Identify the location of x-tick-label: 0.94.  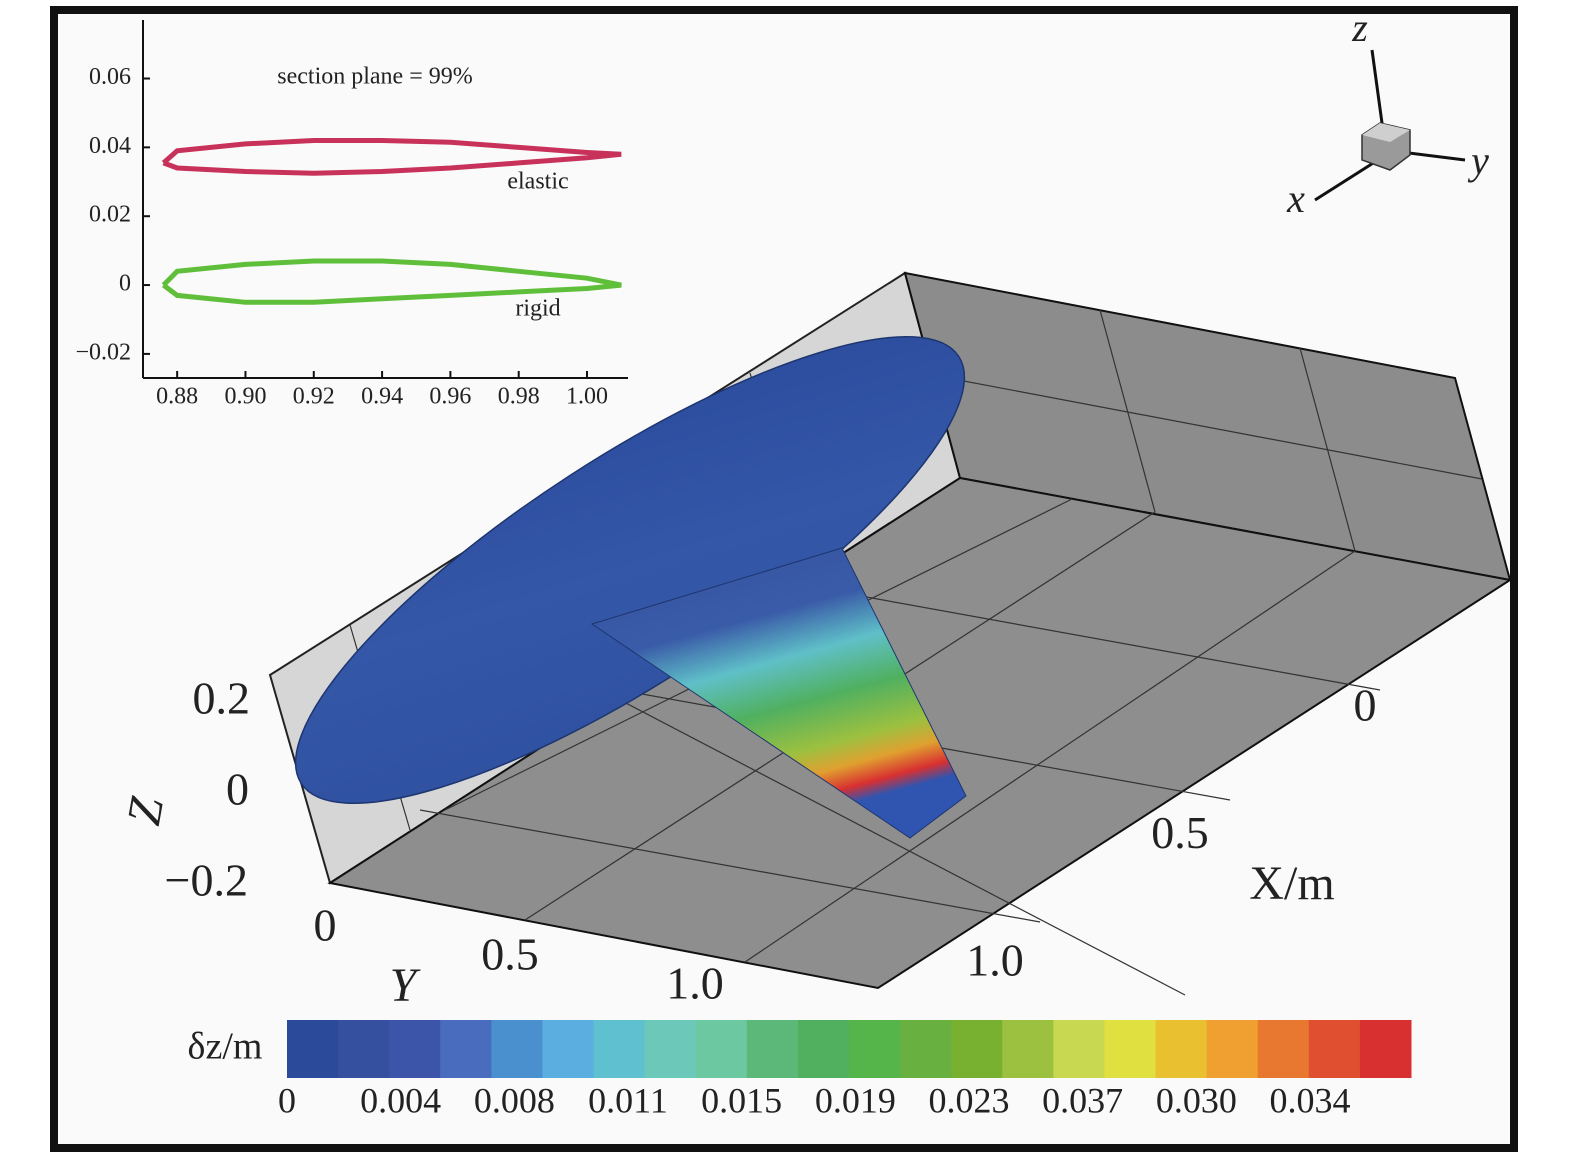
(382, 397).